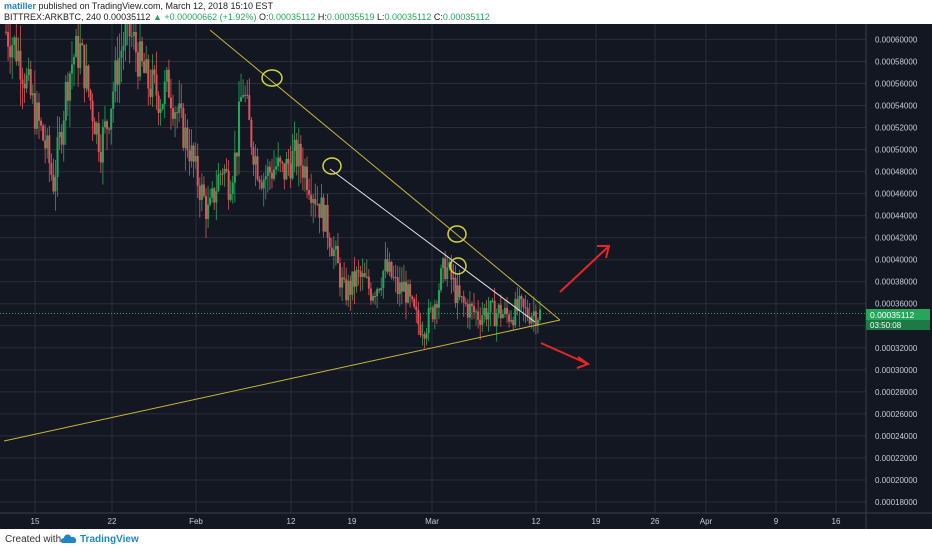  What do you see at coordinates (896, 480) in the screenshot?
I see `y-tick-label: 0.00020000` at bounding box center [896, 480].